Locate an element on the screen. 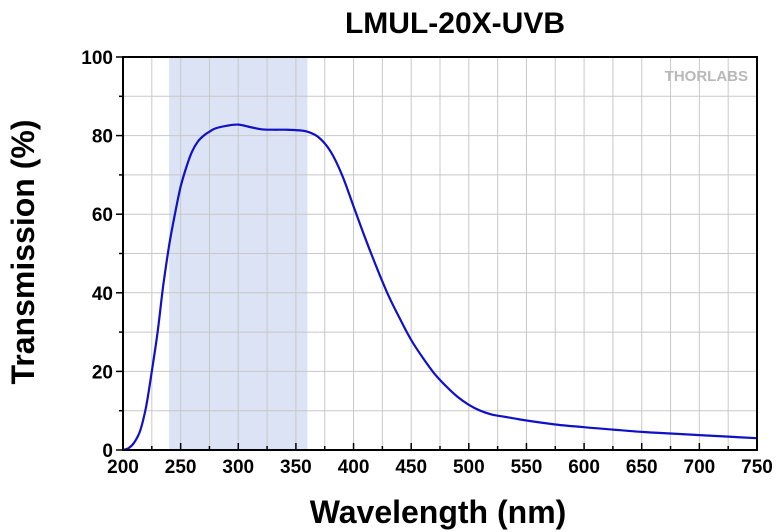 The height and width of the screenshot is (532, 780). y-tick-label: 80 is located at coordinates (102, 137).